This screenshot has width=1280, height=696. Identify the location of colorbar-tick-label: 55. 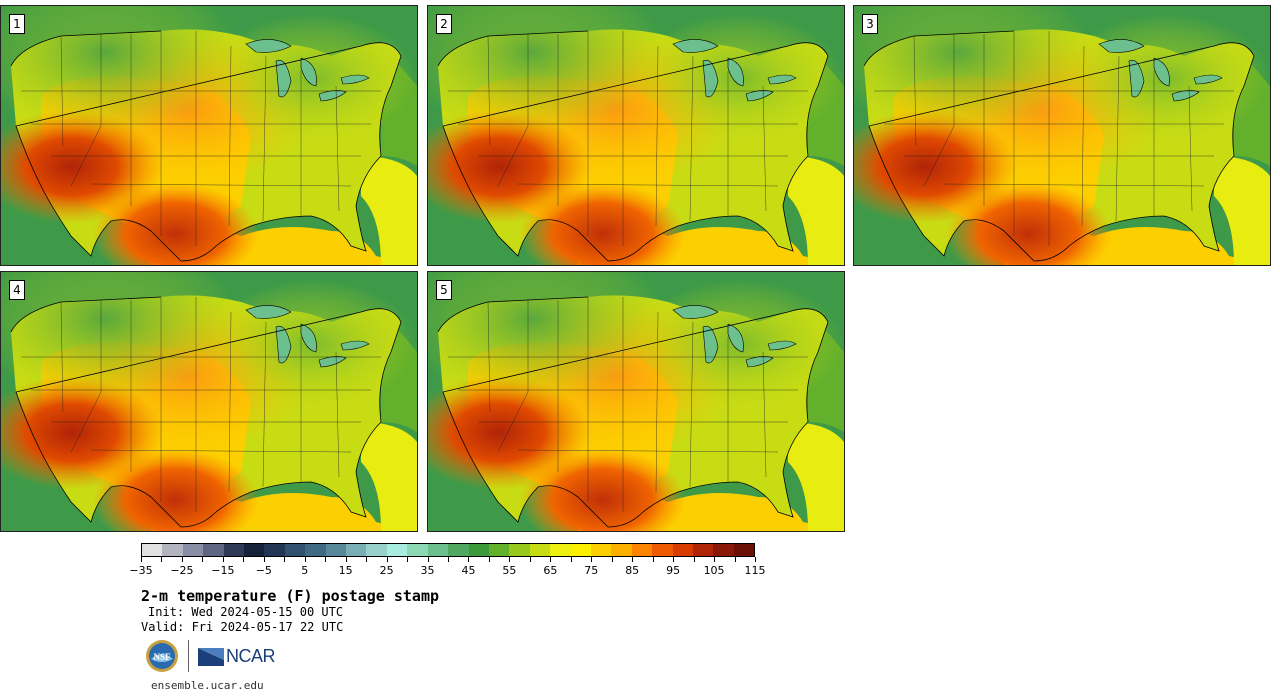
(509, 570).